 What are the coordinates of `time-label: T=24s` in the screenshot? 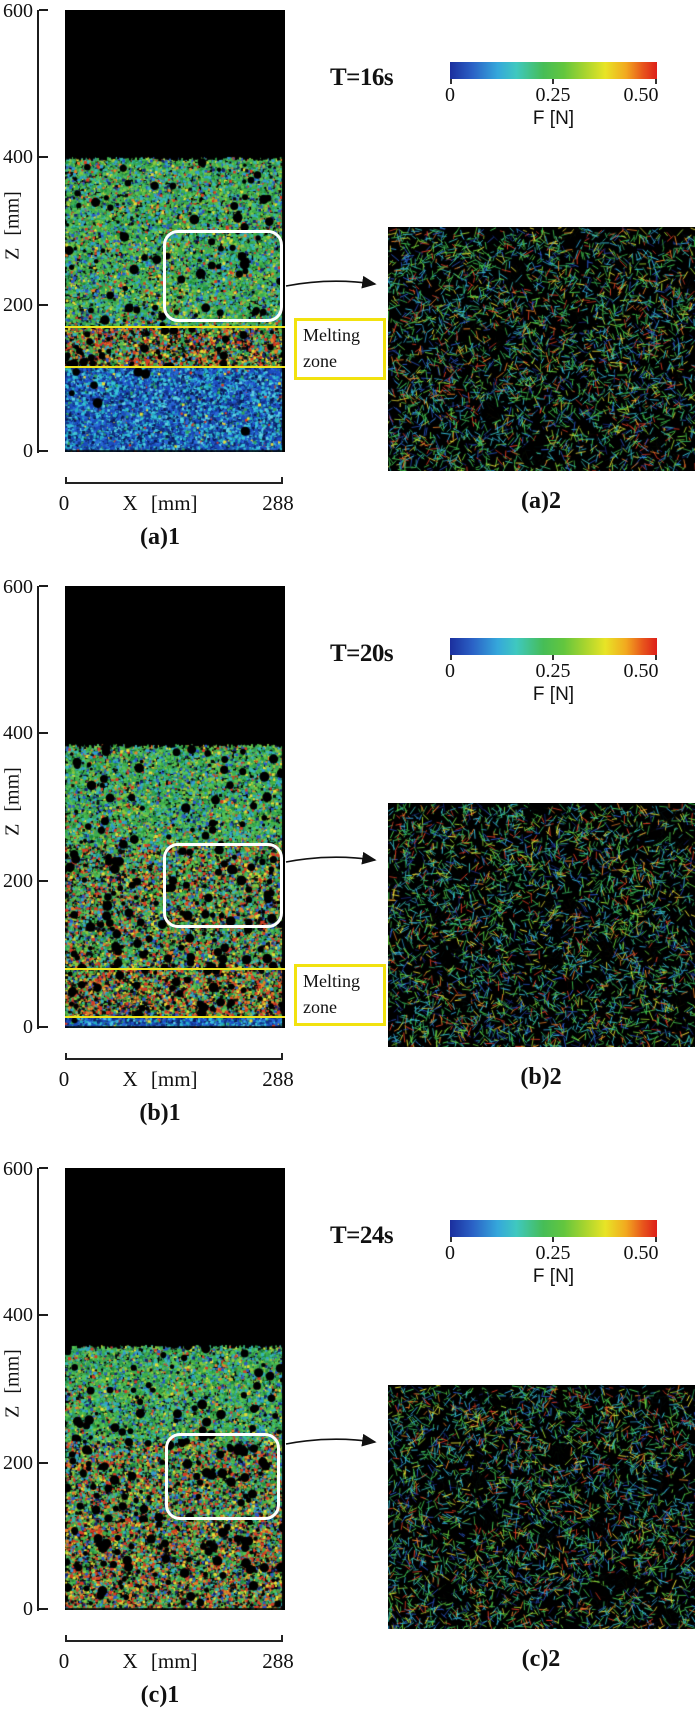 It's located at (362, 1235).